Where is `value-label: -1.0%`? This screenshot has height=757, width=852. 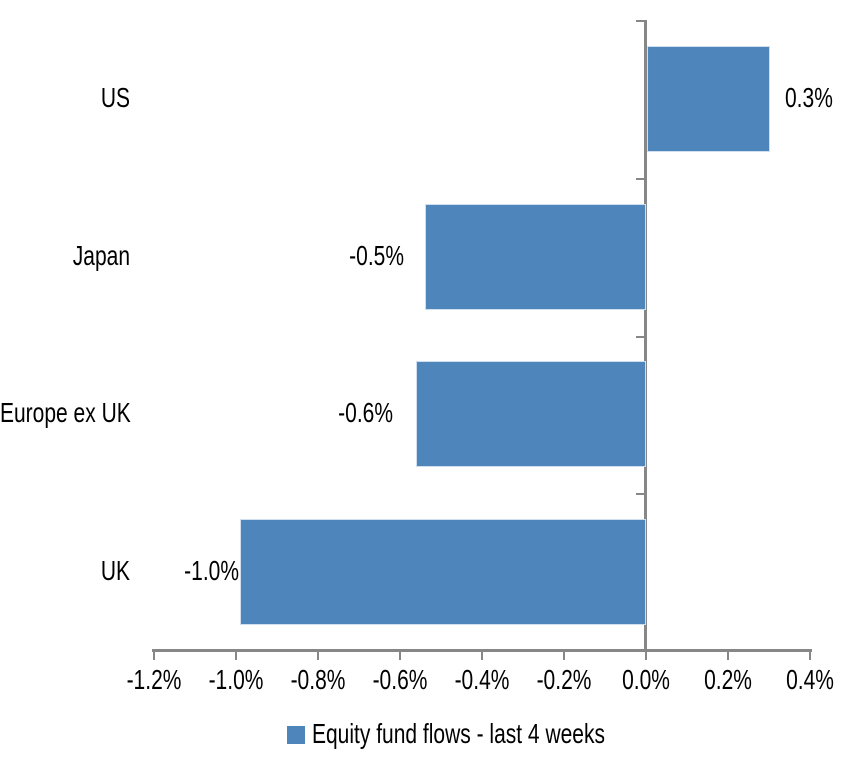
value-label: -1.0% is located at coordinates (119, 571).